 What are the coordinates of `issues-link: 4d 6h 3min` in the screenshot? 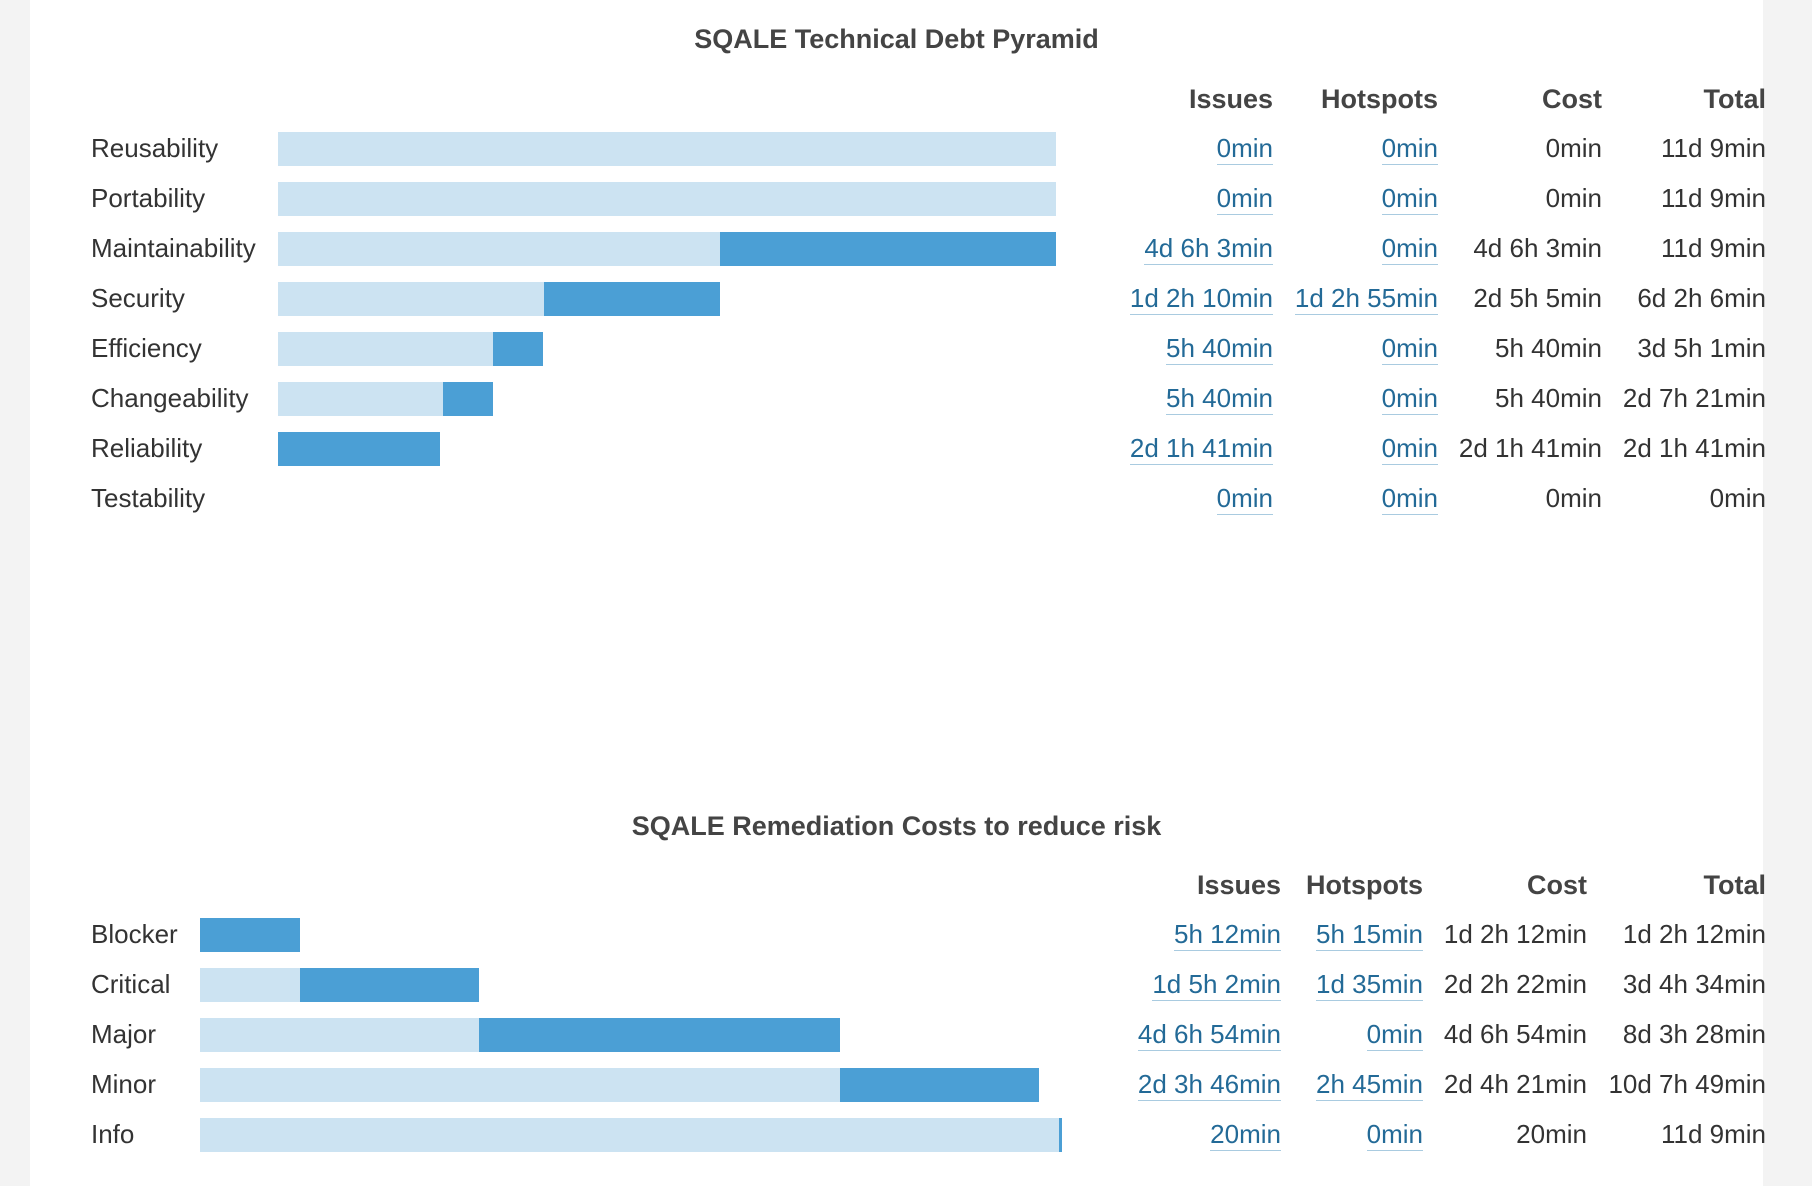 It's located at (1208, 249).